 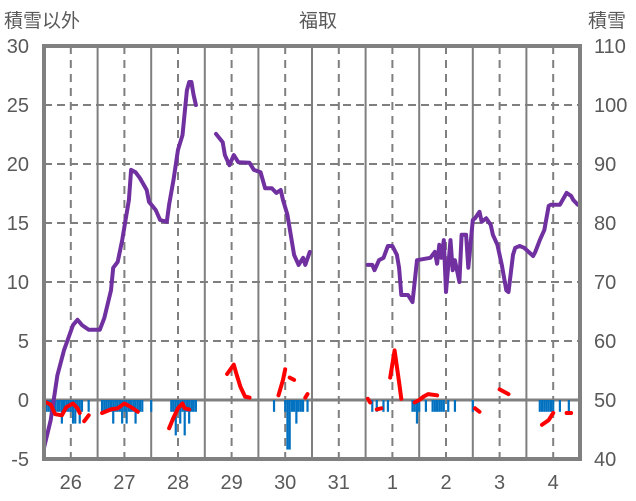 I want to click on left-tick-label: 10, so click(x=18, y=283).